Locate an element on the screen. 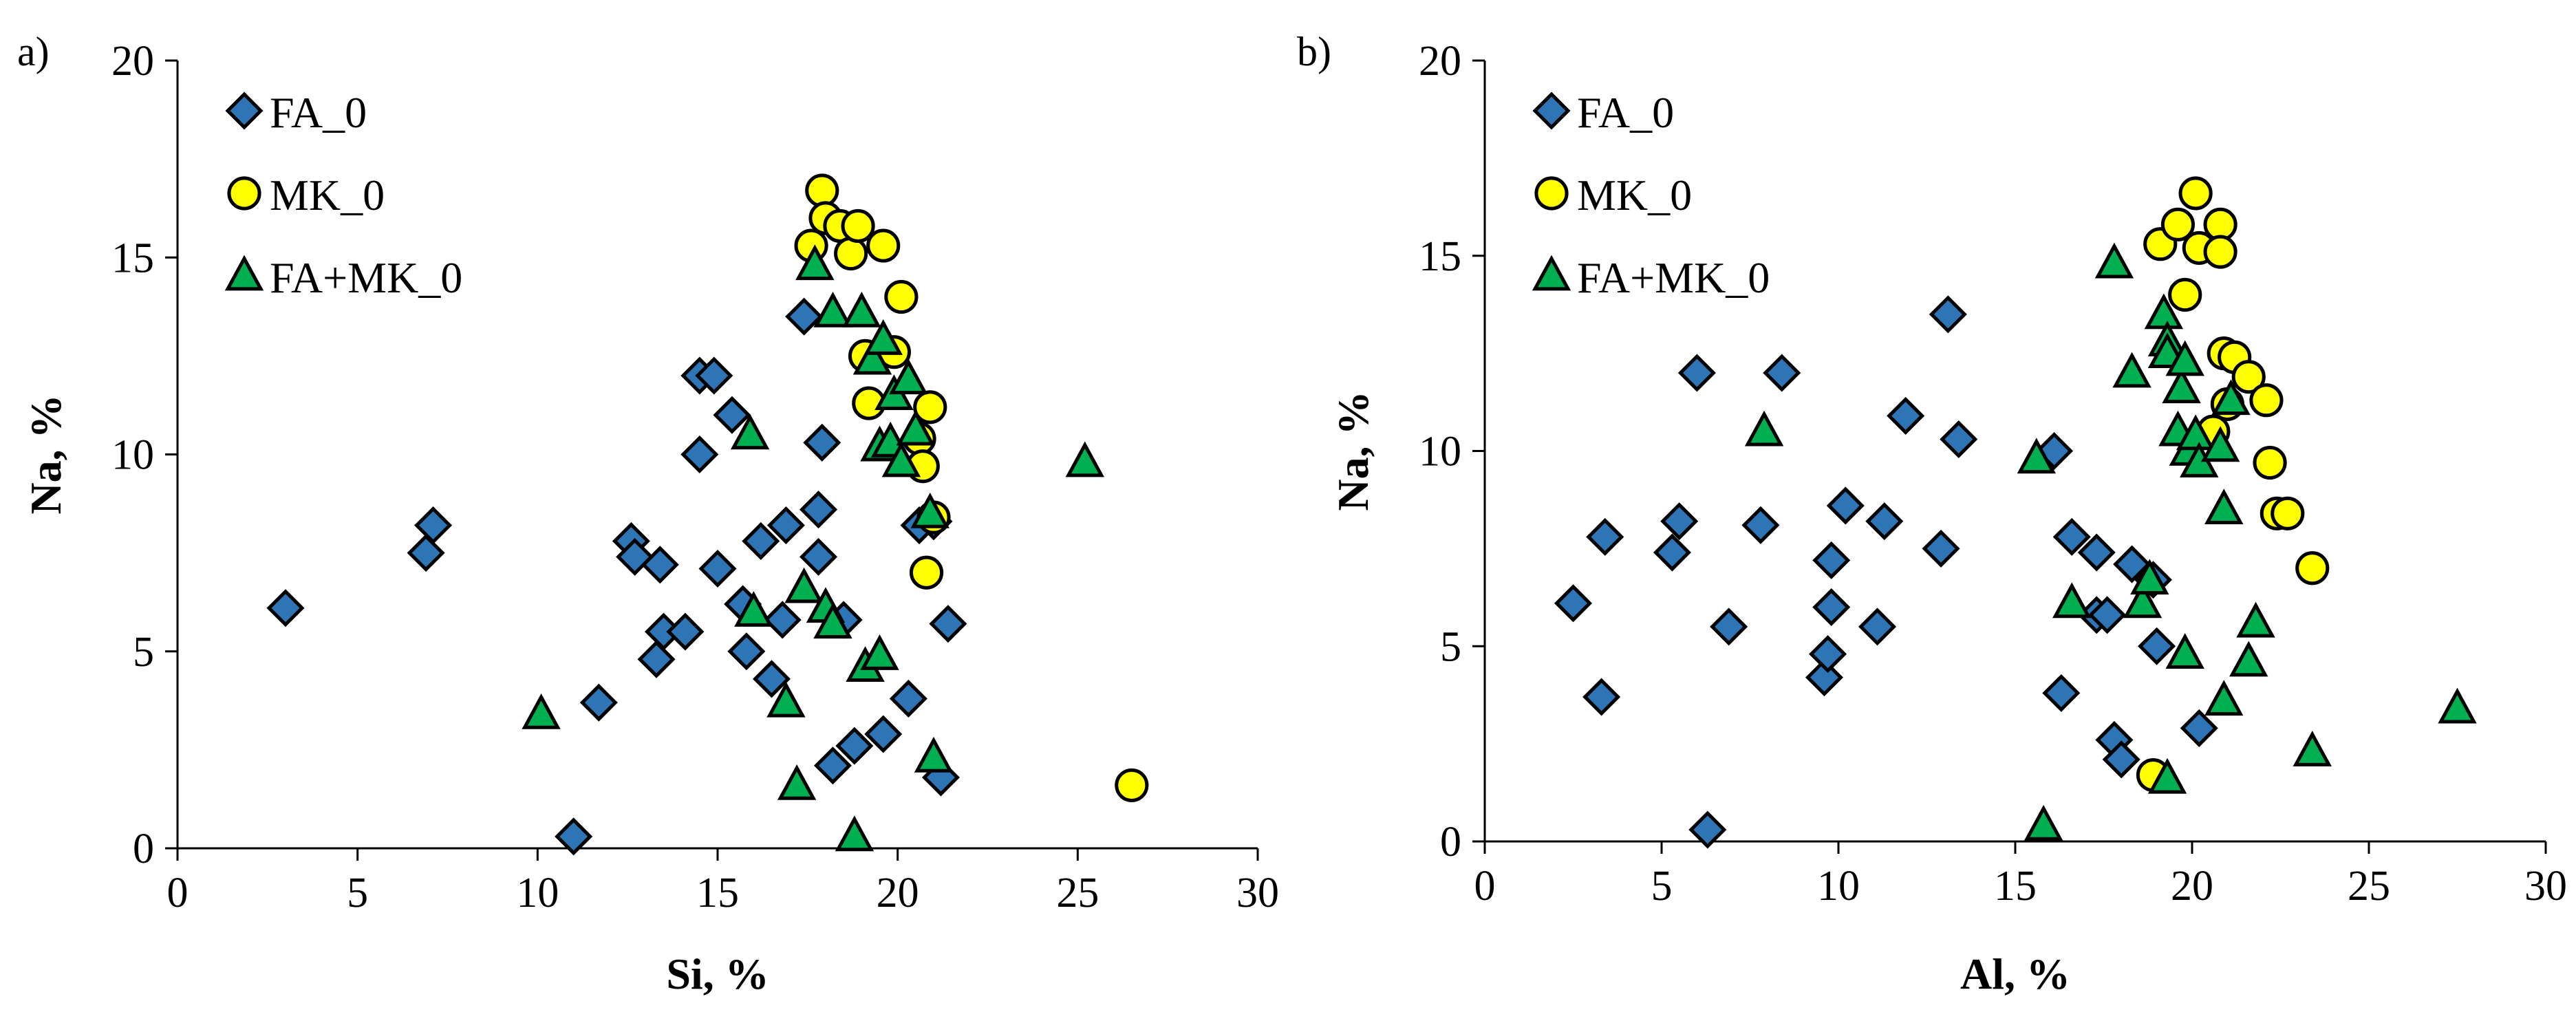  x-tick-label: 15 is located at coordinates (2016, 887).